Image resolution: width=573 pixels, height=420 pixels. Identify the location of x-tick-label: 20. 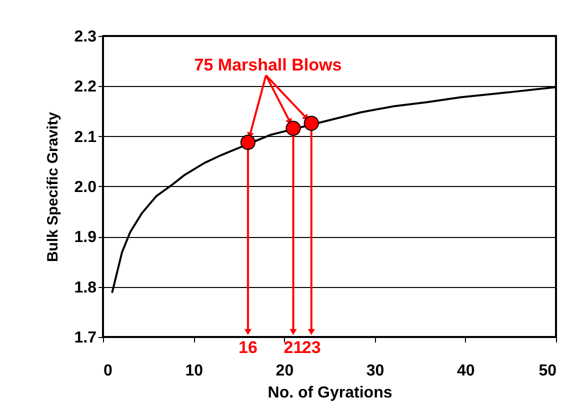
(285, 371).